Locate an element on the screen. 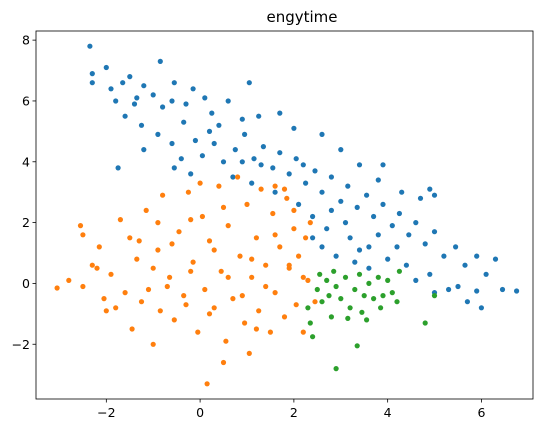 The image size is (546, 435). x-tick-label: 0 is located at coordinates (200, 412).